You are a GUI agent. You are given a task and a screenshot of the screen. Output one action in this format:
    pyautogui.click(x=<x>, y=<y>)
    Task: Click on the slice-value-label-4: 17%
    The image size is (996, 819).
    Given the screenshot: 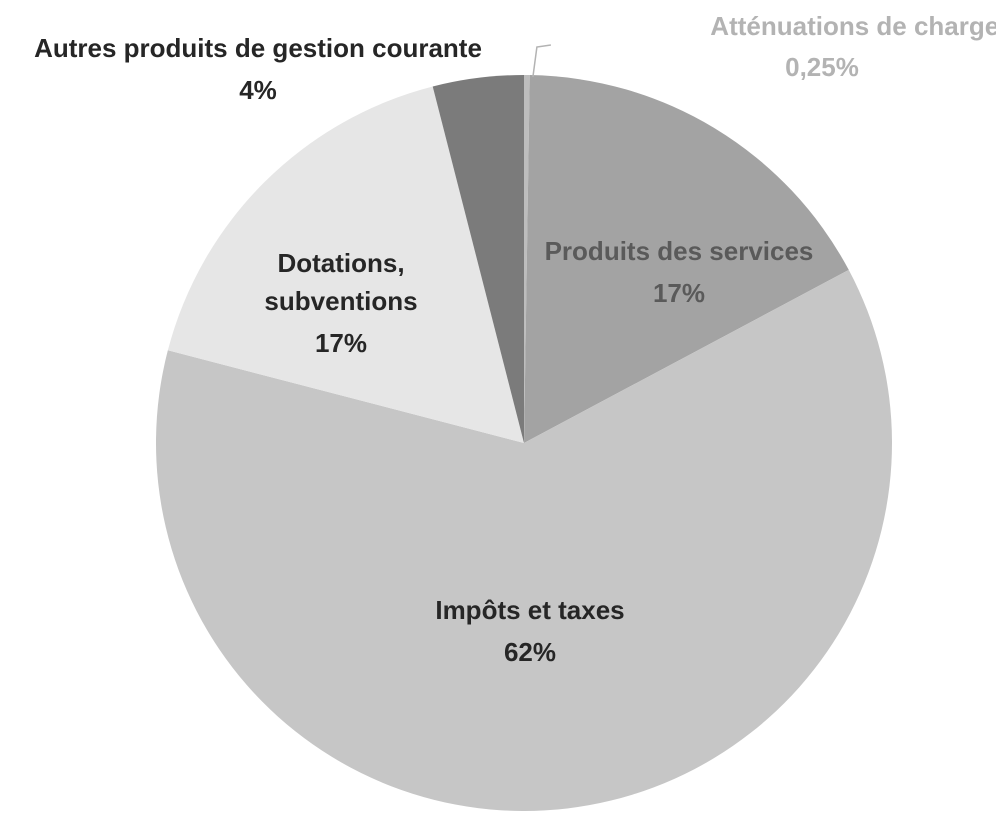 What is the action you would take?
    pyautogui.click(x=341, y=343)
    